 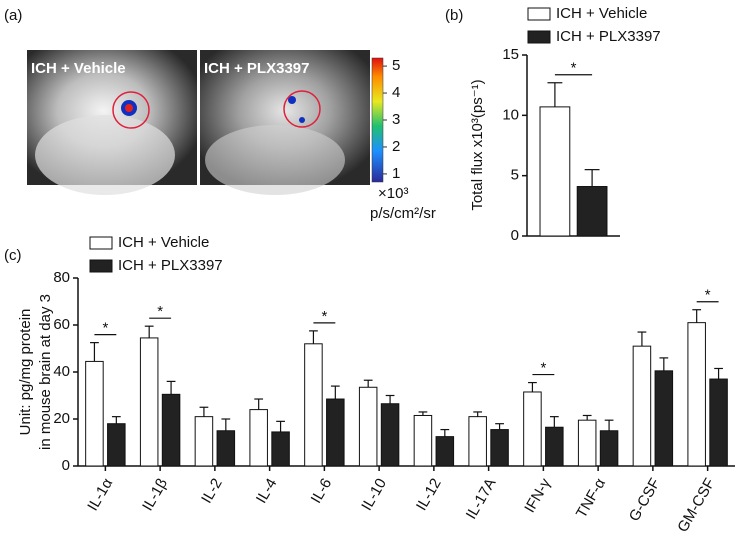 I want to click on x-tick-label: IL-17A, so click(x=481, y=498).